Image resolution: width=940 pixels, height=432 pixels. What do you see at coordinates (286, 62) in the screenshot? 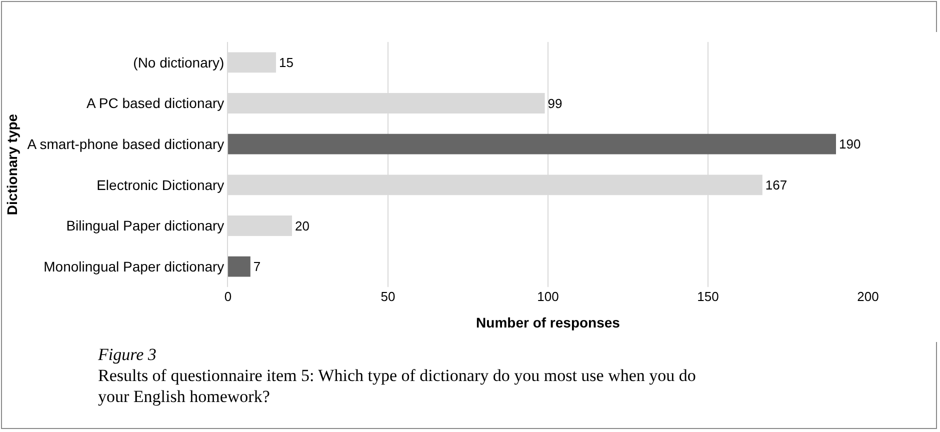
I see `data-label: 15` at bounding box center [286, 62].